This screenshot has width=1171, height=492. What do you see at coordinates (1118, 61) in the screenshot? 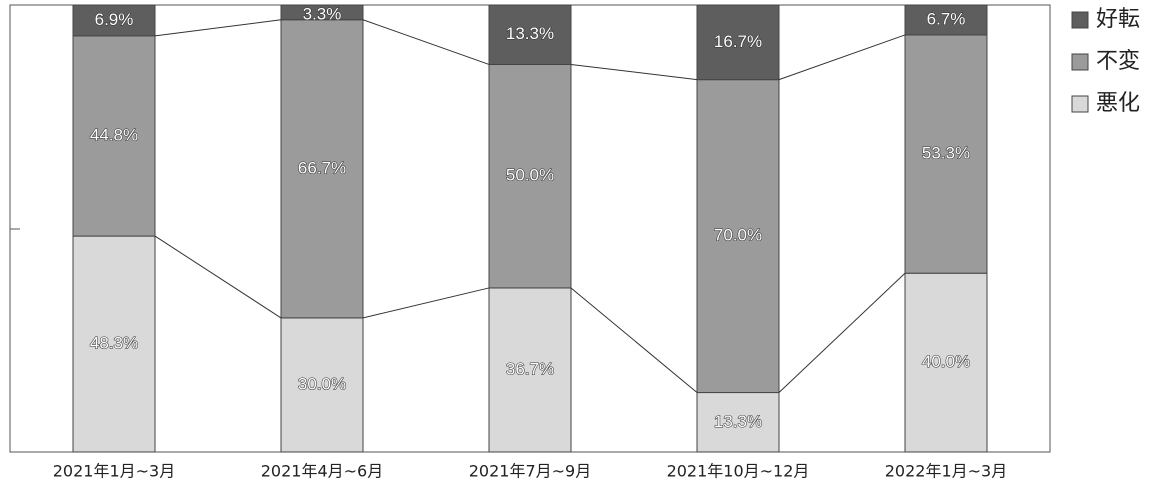
I see `legend-label: 不変` at bounding box center [1118, 61].